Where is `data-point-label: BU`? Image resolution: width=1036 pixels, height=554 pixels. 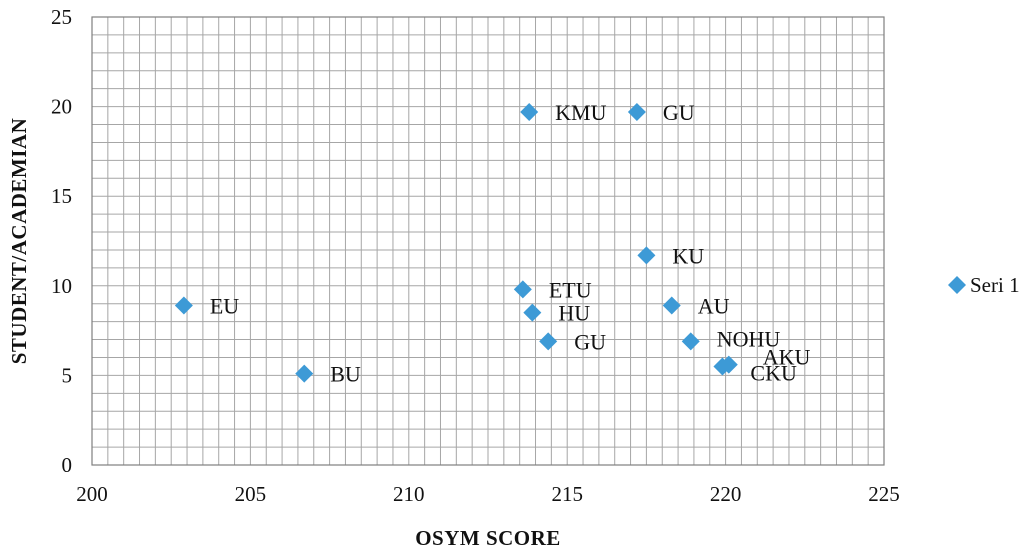
data-point-label: BU is located at coordinates (345, 374).